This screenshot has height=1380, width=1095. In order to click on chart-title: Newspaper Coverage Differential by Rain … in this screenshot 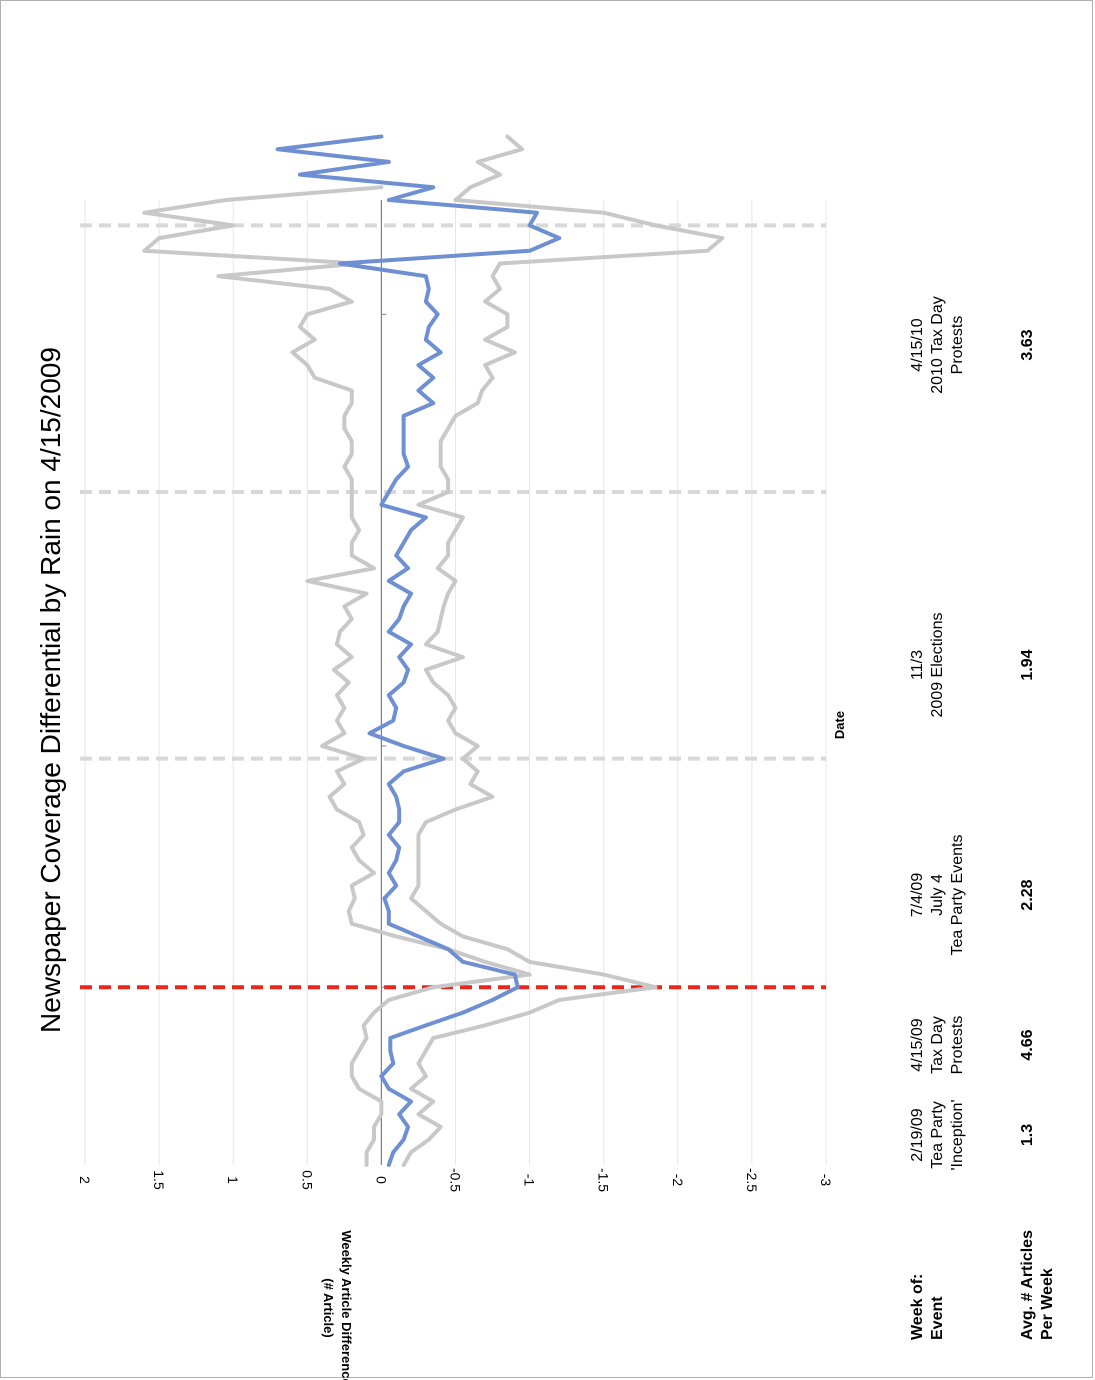, I will do `click(50, 690)`.